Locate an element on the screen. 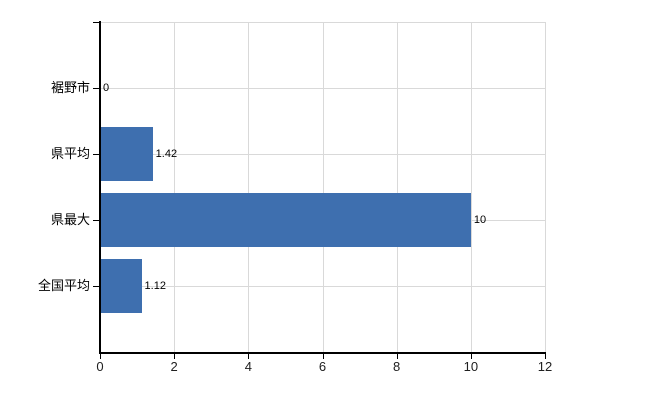 This screenshot has height=400, width=650. x-axis is located at coordinates (322, 353).